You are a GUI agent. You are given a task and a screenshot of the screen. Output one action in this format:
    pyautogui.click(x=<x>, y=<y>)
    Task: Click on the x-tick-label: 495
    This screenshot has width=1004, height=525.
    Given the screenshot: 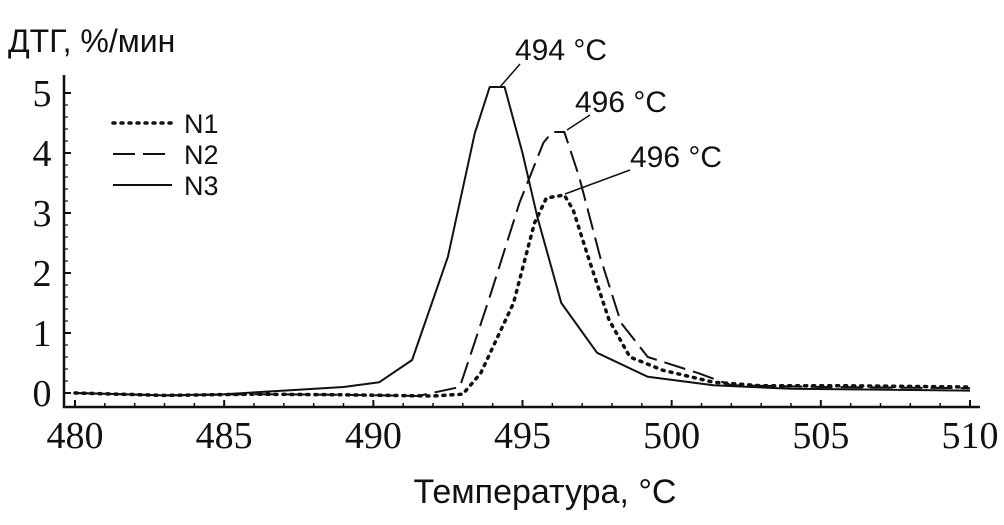 What is the action you would take?
    pyautogui.click(x=522, y=436)
    